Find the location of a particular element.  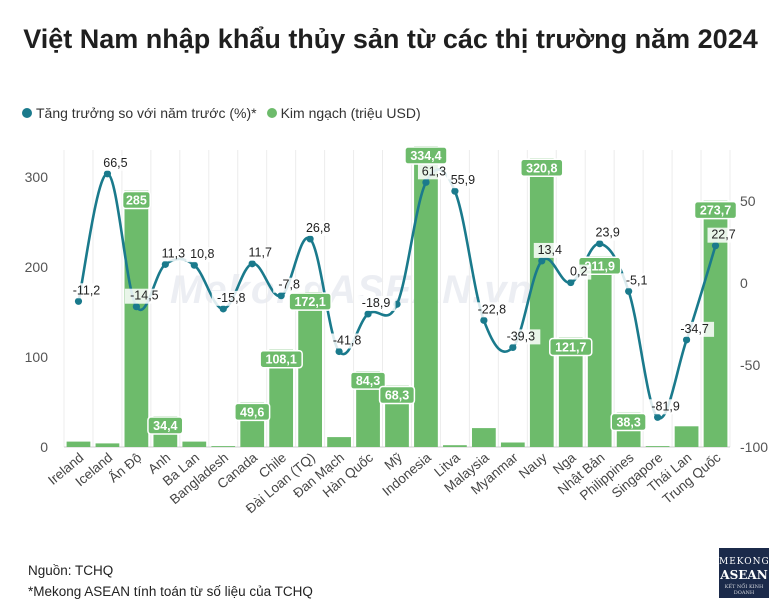

legend-item-value: Kim ngạch (triệu USD) is located at coordinates (343, 113).